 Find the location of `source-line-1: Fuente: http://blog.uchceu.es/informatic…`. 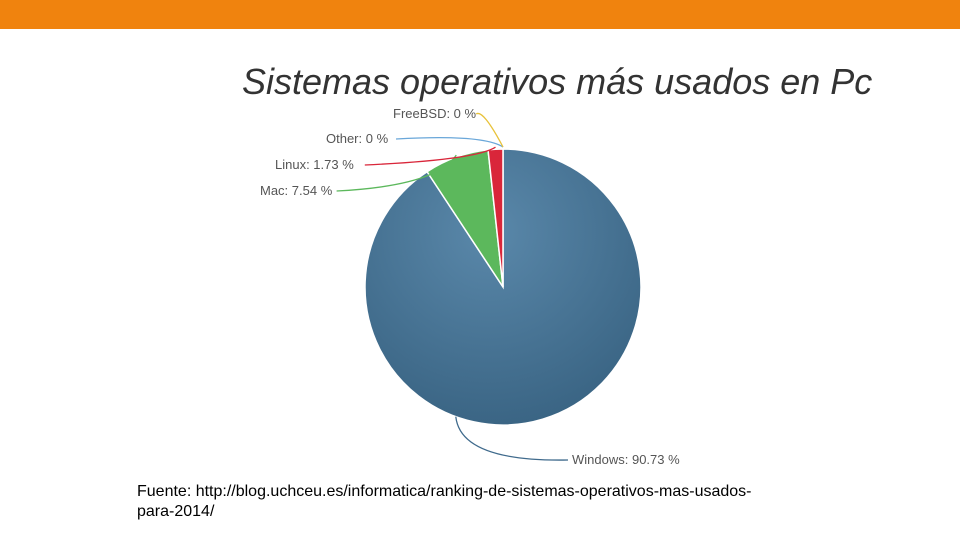

source-line-1: Fuente: http://blog.uchceu.es/informatic… is located at coordinates (444, 491).